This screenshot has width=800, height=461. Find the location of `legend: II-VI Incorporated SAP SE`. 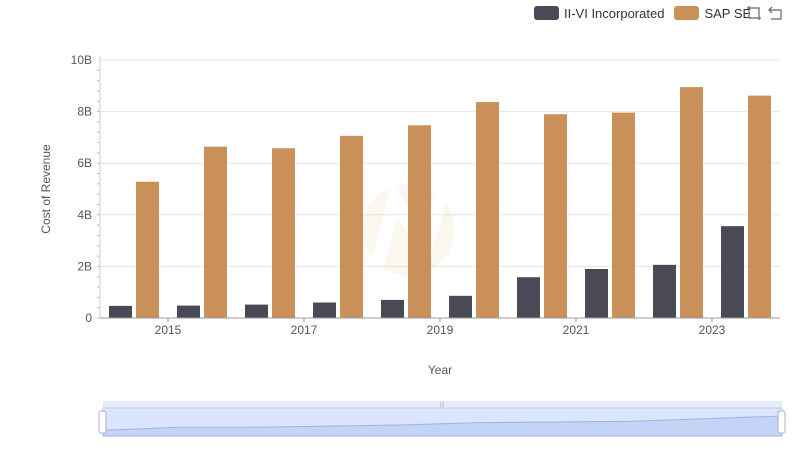

legend: II-VI Incorporated SAP SE is located at coordinates (647, 13).